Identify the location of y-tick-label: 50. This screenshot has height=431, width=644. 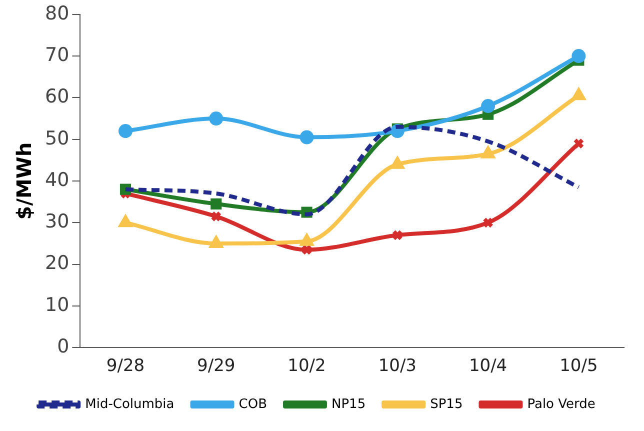
(57, 138).